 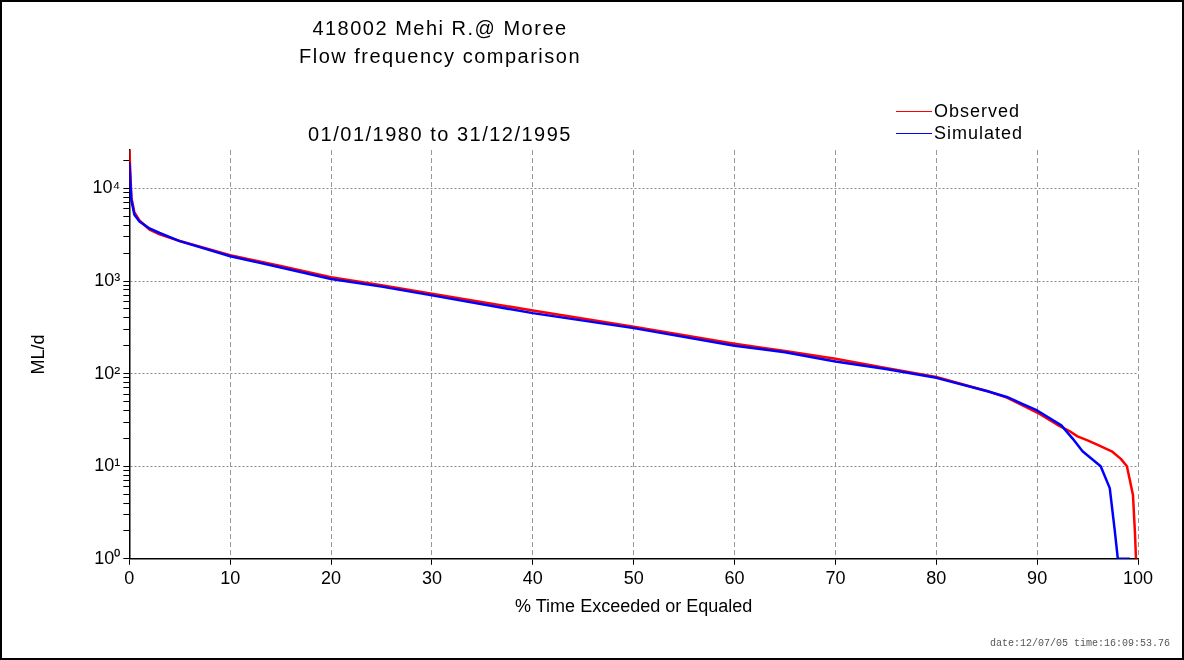 I want to click on y-tick-label: 10¹, so click(x=107, y=465).